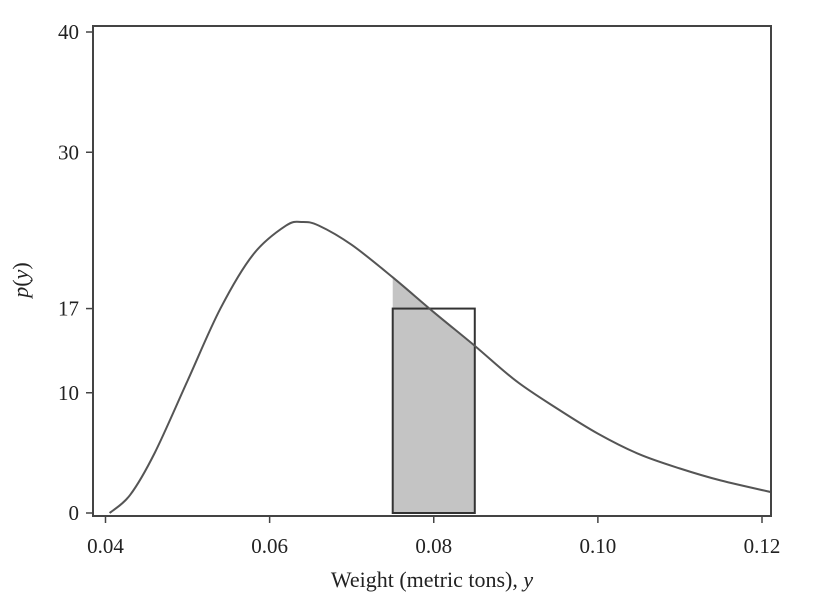 This screenshot has width=816, height=608. What do you see at coordinates (269, 546) in the screenshot?
I see `x-tick-label: 0.06` at bounding box center [269, 546].